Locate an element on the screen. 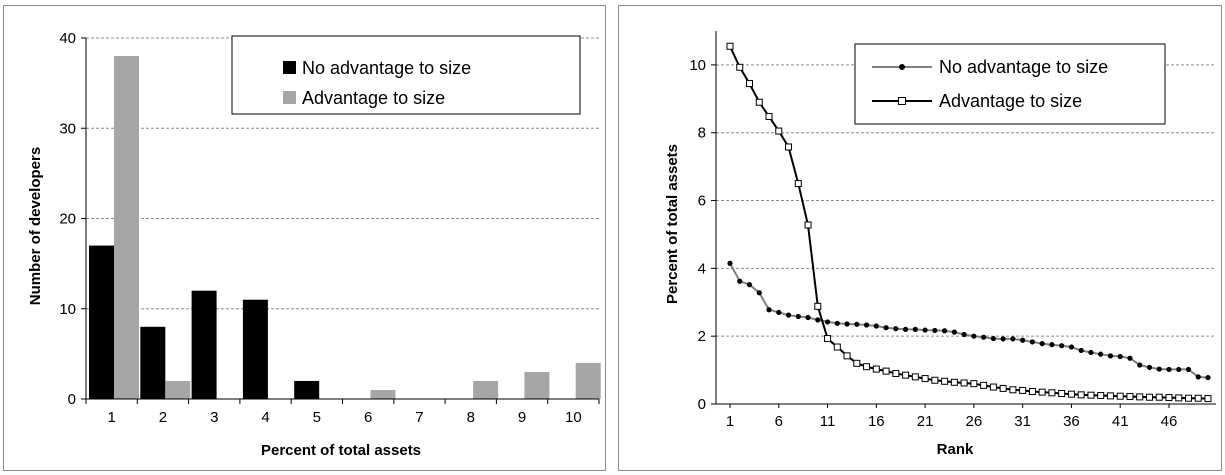  x-tick-label: 9 is located at coordinates (522, 417).